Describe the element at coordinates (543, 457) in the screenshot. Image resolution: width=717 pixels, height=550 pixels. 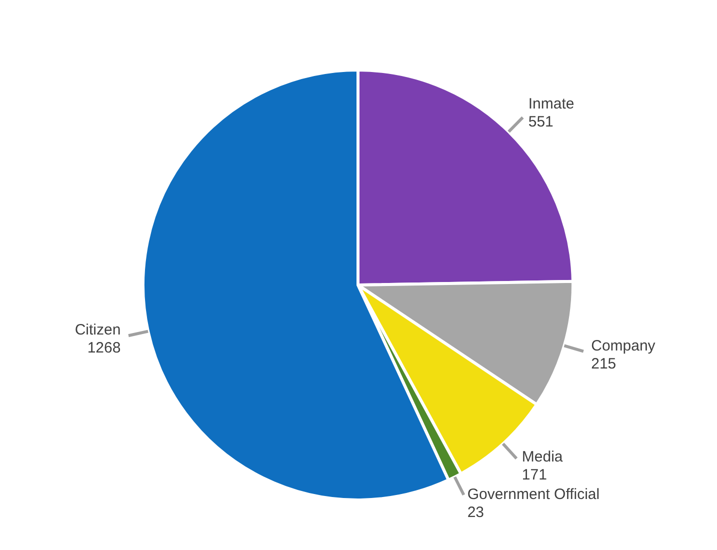
I see `slice-label: Media` at that location.